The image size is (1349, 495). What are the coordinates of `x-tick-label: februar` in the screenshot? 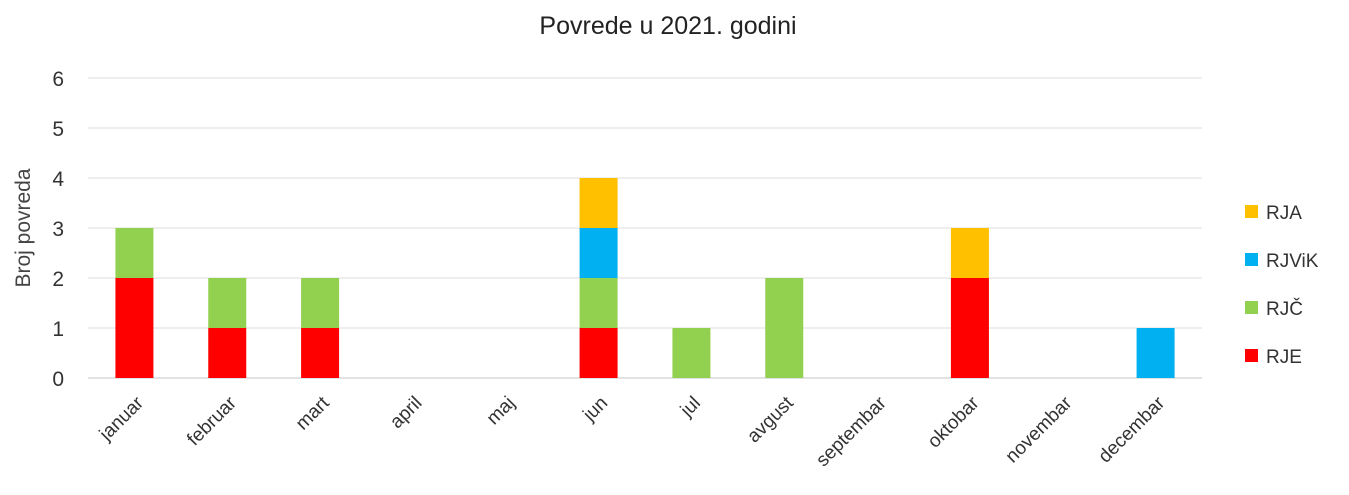 It's located at (212, 421).